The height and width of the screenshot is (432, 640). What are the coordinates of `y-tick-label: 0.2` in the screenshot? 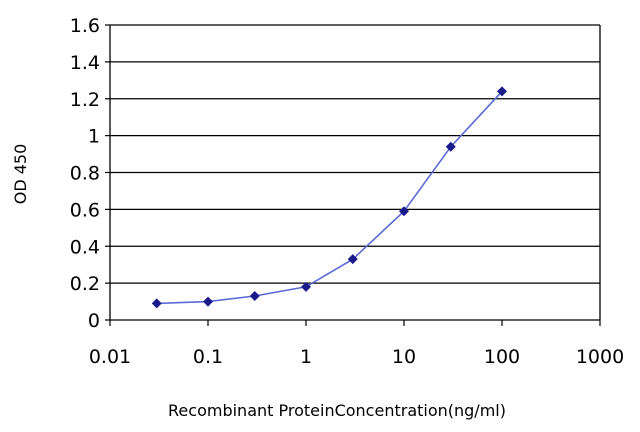 It's located at (85, 284).